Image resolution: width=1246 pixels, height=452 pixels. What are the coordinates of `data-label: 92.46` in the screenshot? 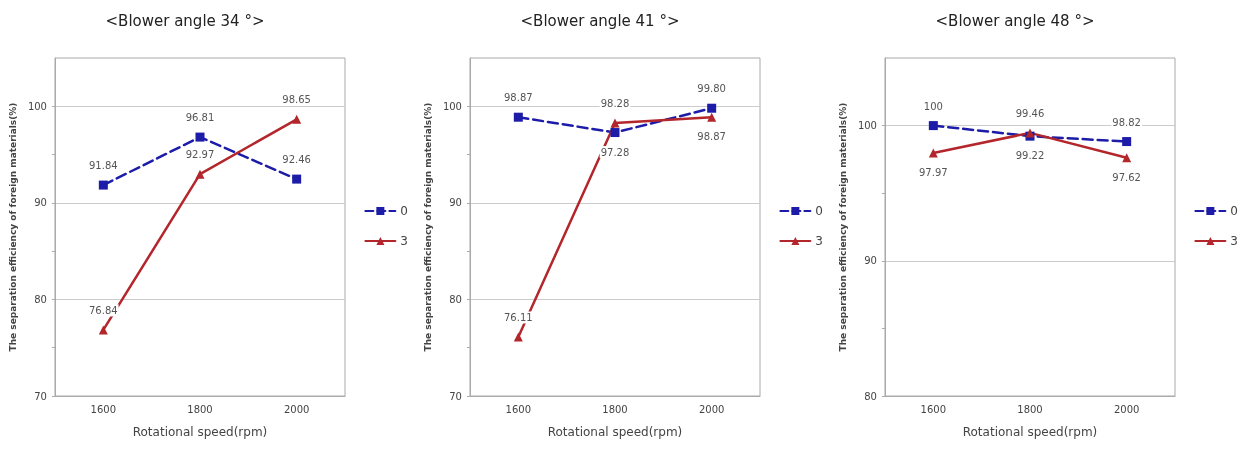 It's located at (296, 160).